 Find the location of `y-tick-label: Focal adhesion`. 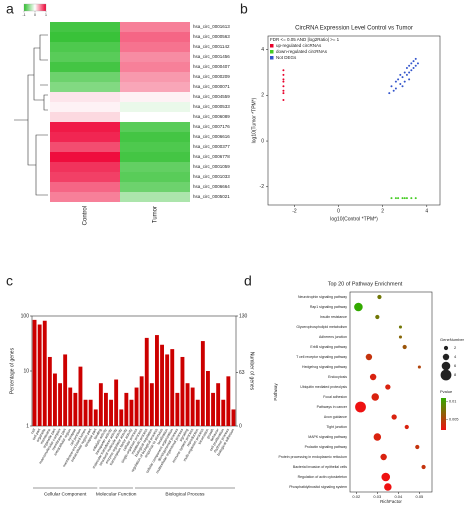

y-tick-label: Focal adhesion is located at coordinates (335, 397).